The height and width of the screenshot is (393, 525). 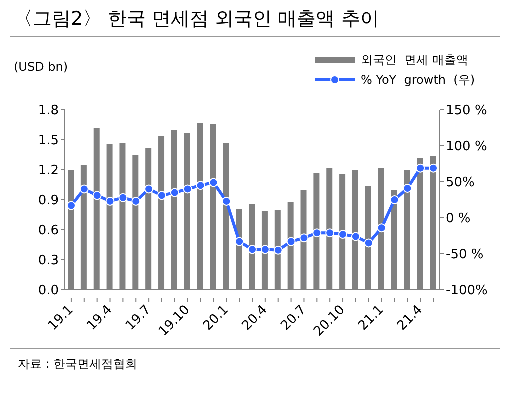 I want to click on y2-tick-label: 150 %, so click(x=467, y=111).